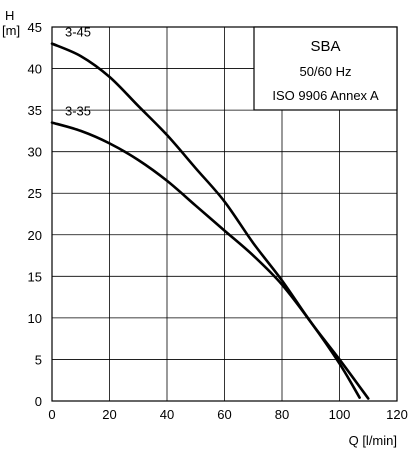  What do you see at coordinates (282, 414) in the screenshot?
I see `x-tick-label-80: 80` at bounding box center [282, 414].